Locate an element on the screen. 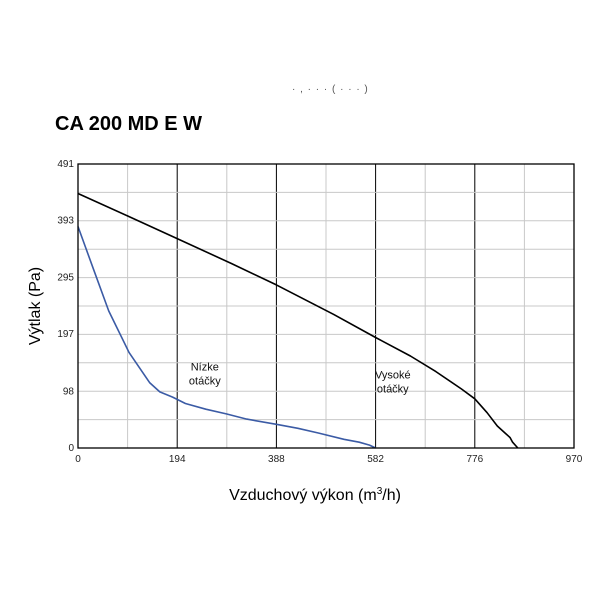 This screenshot has width=600, height=600. y-tick-label: 0 is located at coordinates (71, 448).